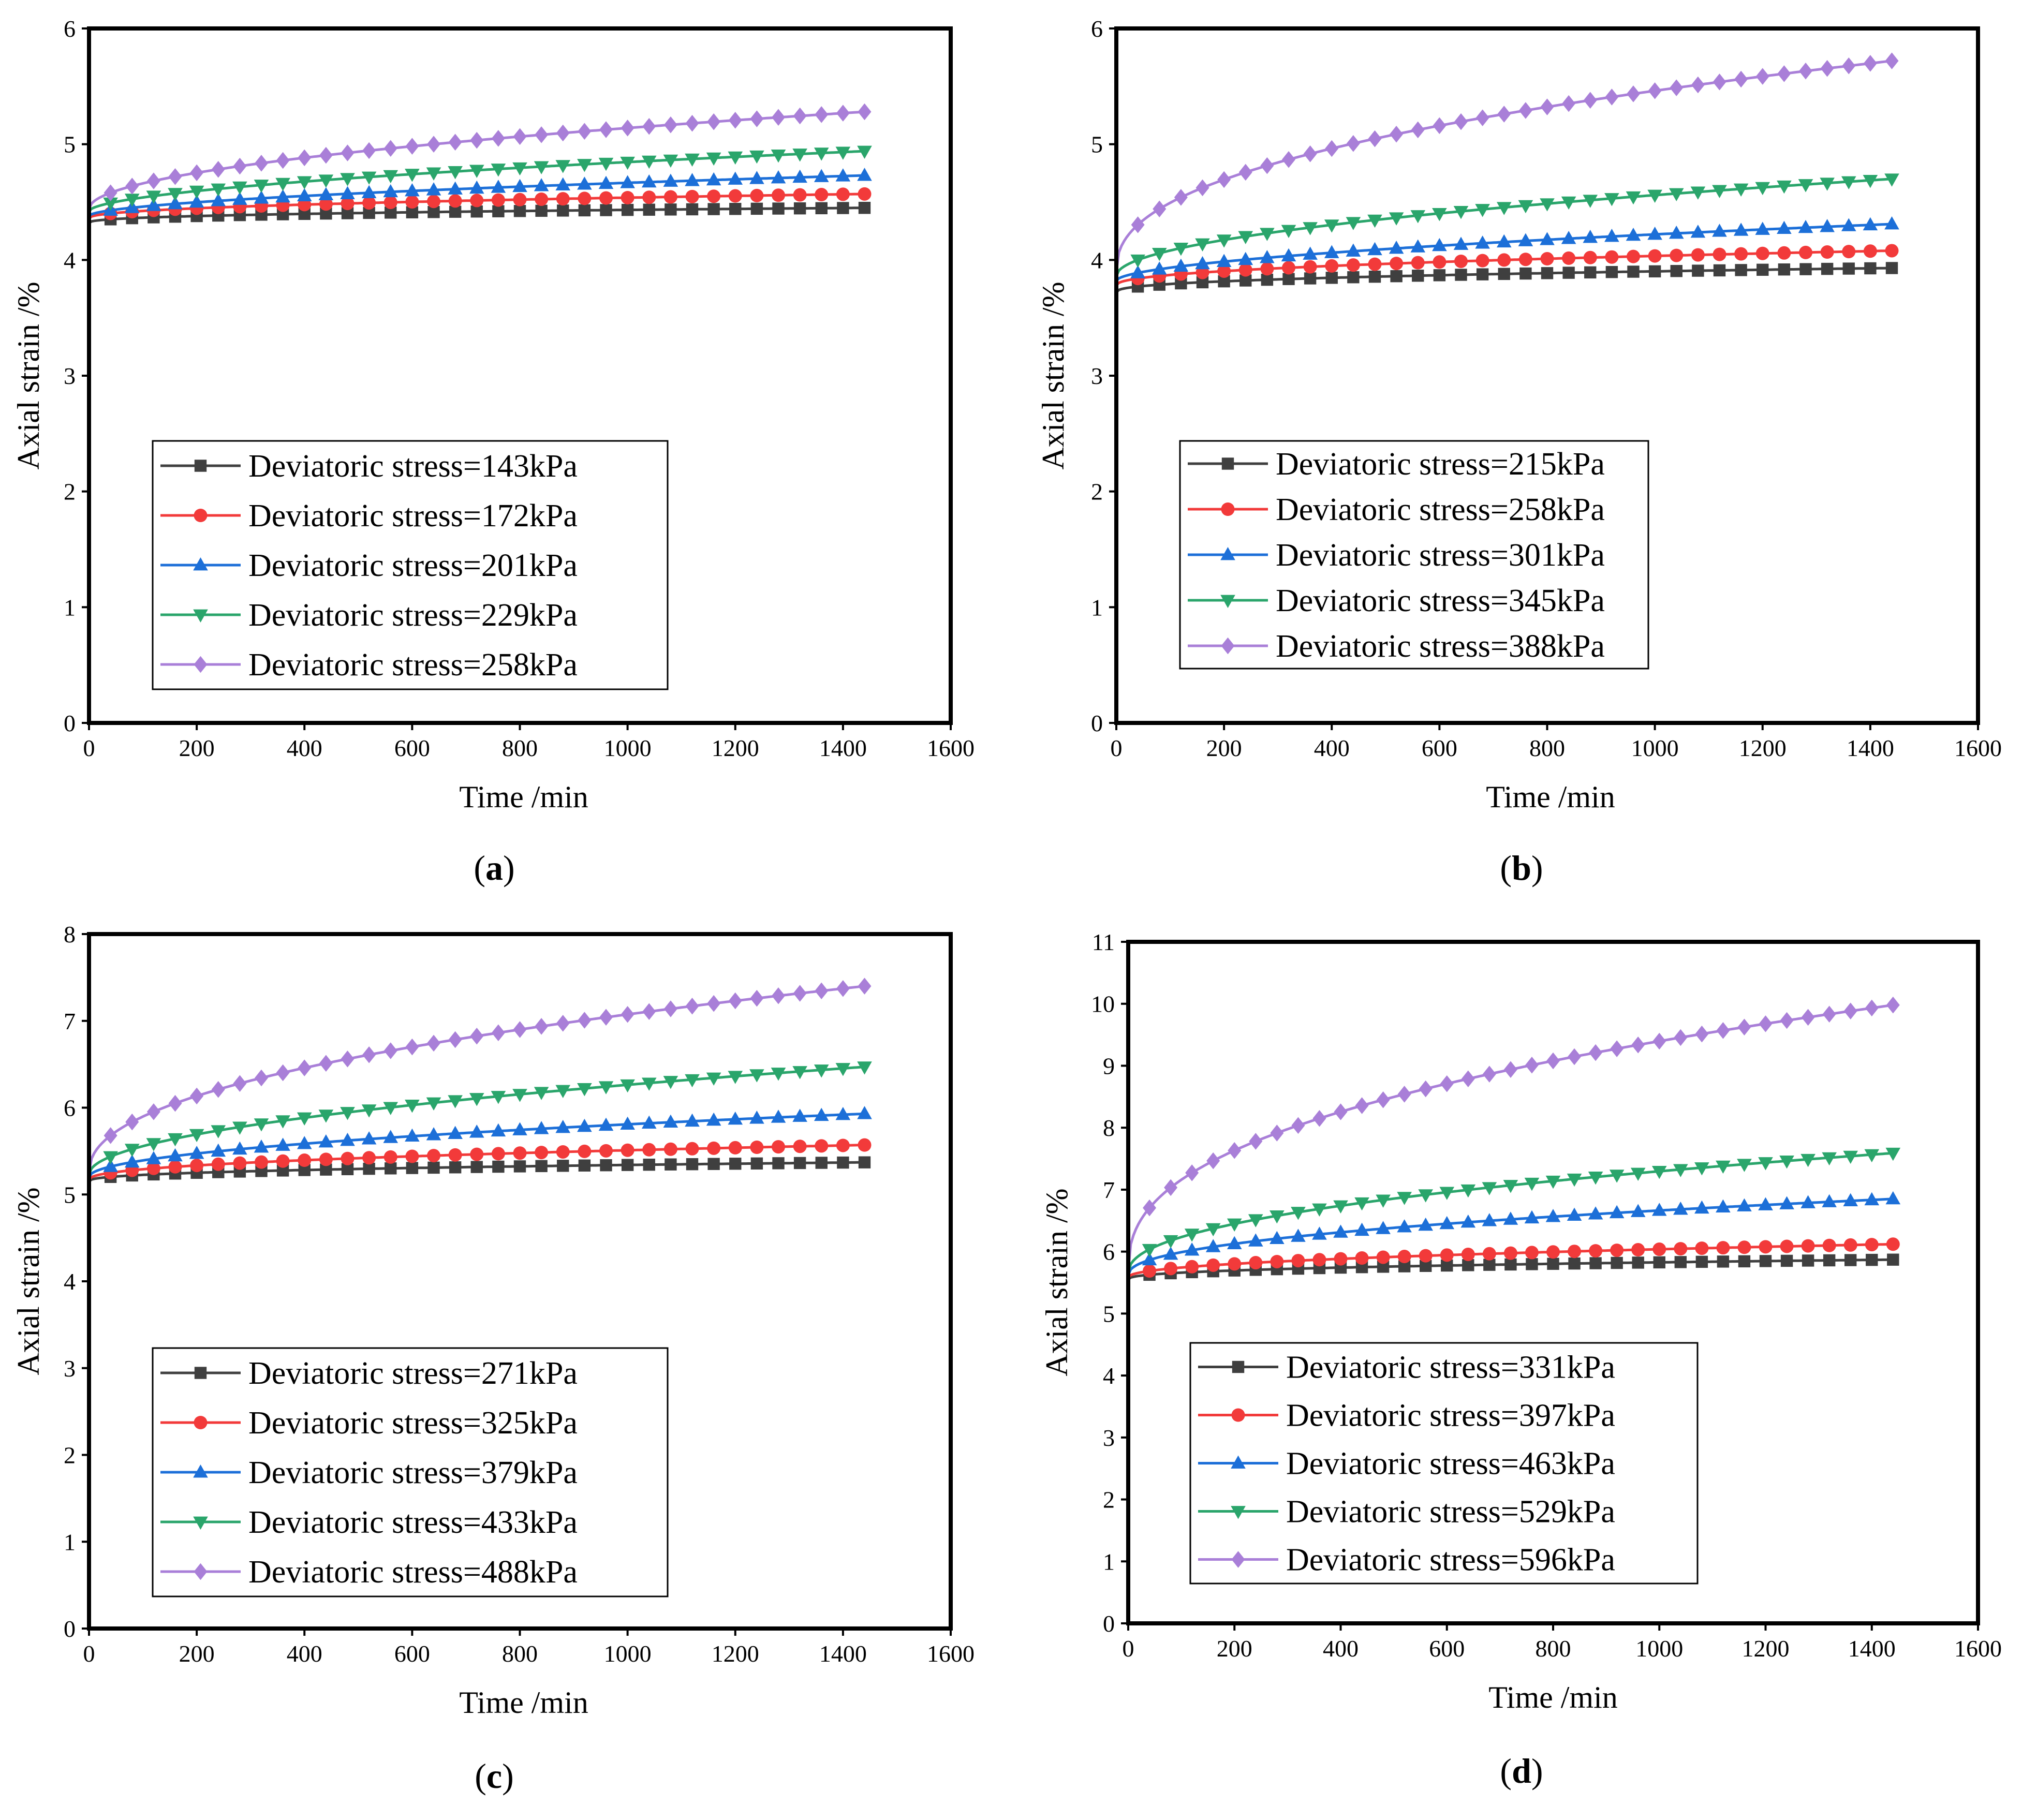 The height and width of the screenshot is (1820, 2022). Describe the element at coordinates (89, 1654) in the screenshot. I see `x-tick-label: 0` at that location.